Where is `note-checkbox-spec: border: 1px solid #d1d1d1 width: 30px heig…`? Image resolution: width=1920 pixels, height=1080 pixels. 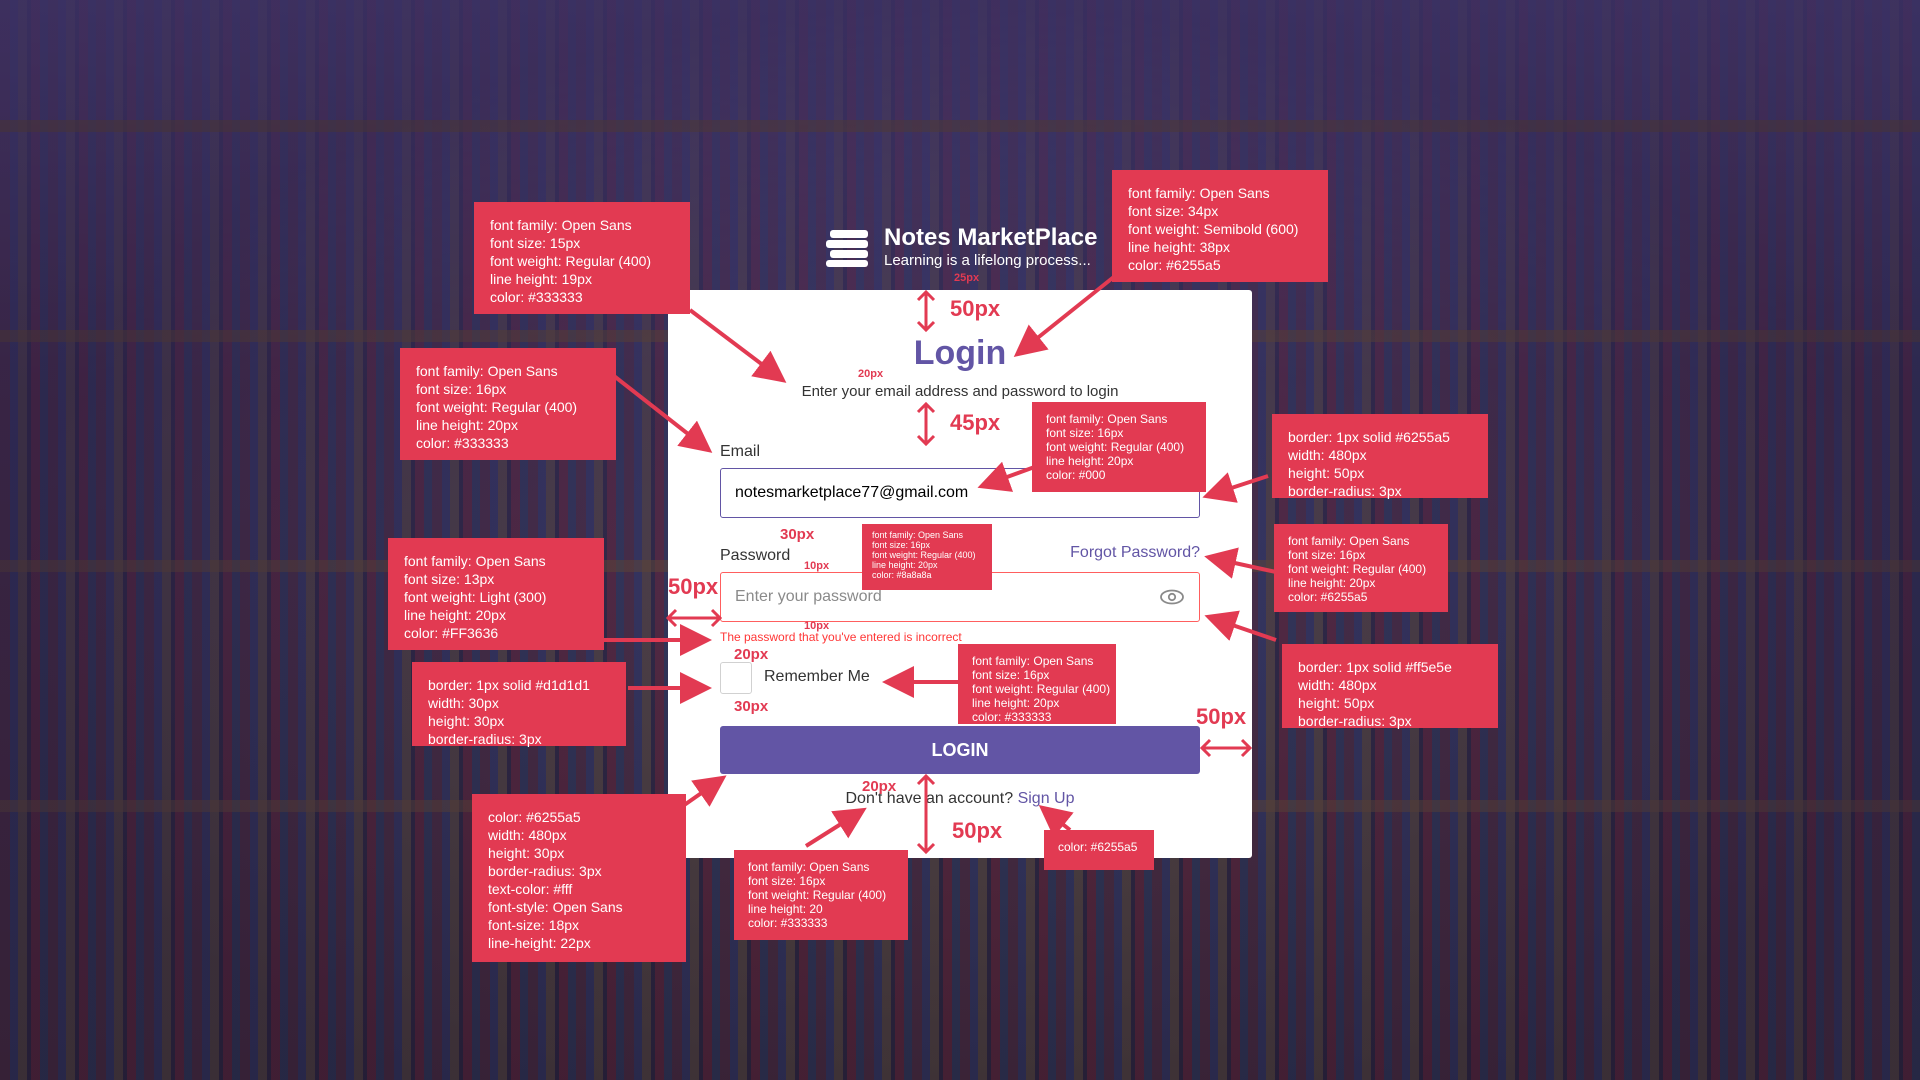 note-checkbox-spec: border: 1px solid #d1d1d1 width: 30px heig… is located at coordinates (519, 704).